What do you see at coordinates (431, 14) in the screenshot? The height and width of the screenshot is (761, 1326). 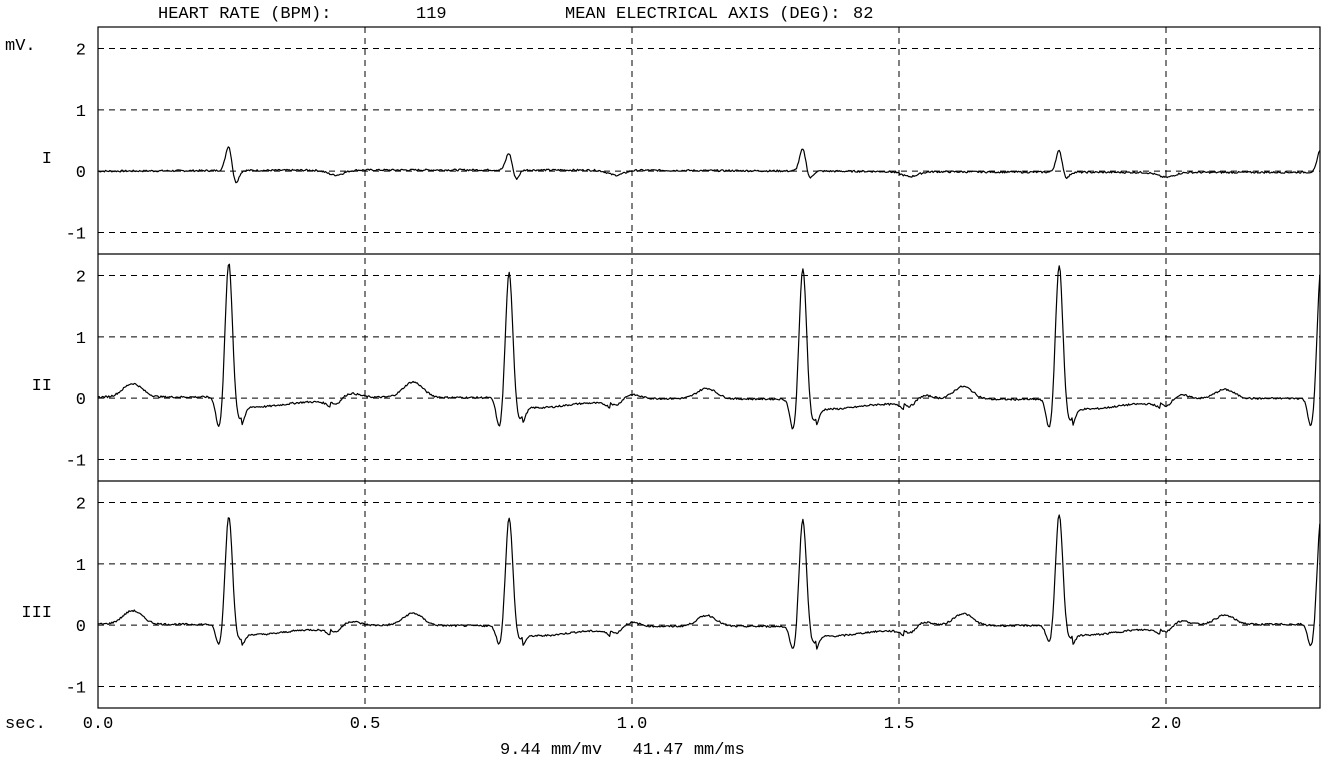 I see `heart-rate-value: 119` at bounding box center [431, 14].